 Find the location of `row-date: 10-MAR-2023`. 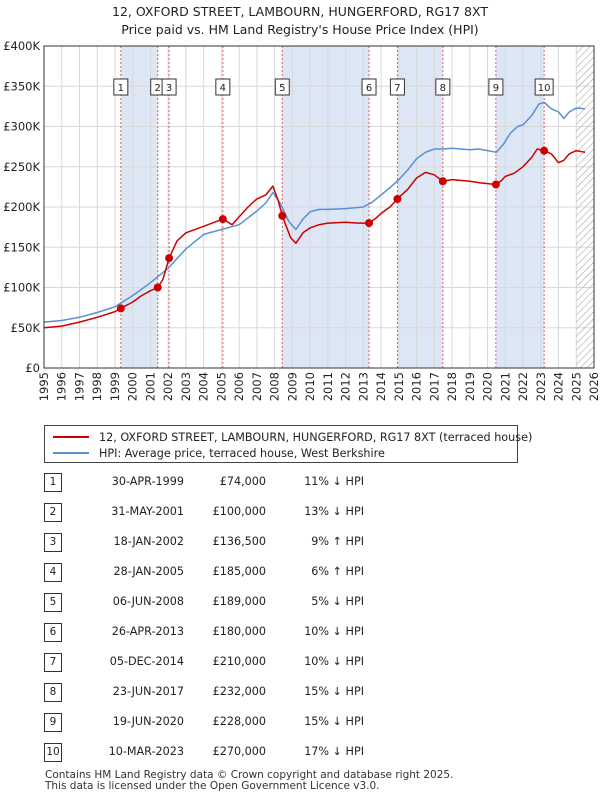

row-date: 10-MAR-2023 is located at coordinates (146, 751).